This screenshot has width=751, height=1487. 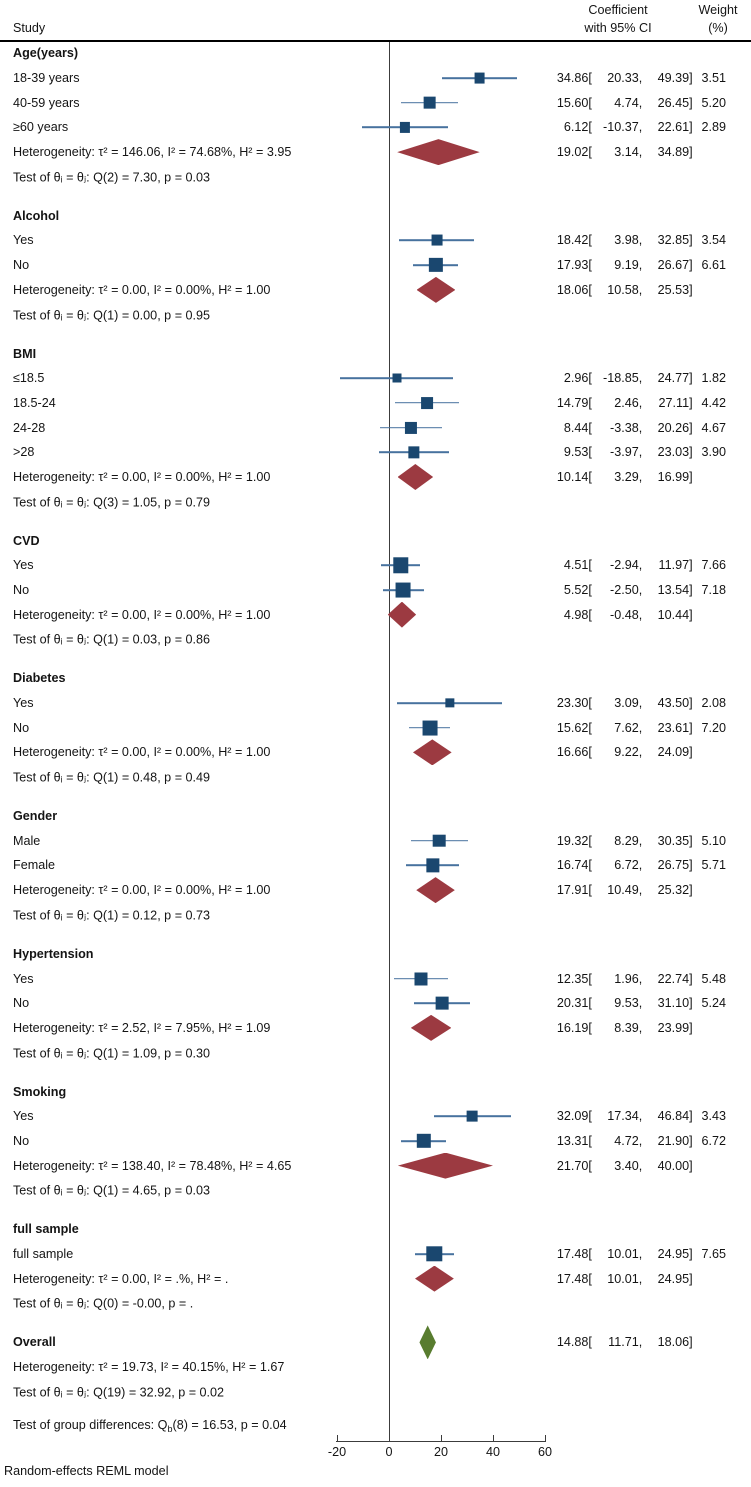 What do you see at coordinates (375, 78) in the screenshot?
I see `study-row: 18-39 years 34.86[20.33, 49.39] 3.51` at bounding box center [375, 78].